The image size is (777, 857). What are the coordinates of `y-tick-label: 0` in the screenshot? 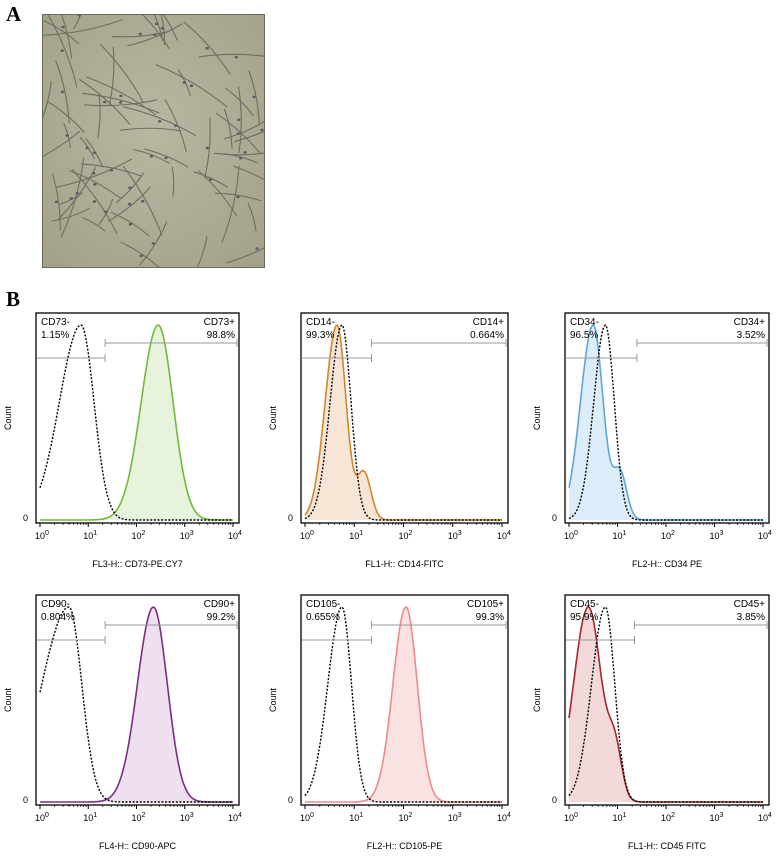 It's located at (25, 518).